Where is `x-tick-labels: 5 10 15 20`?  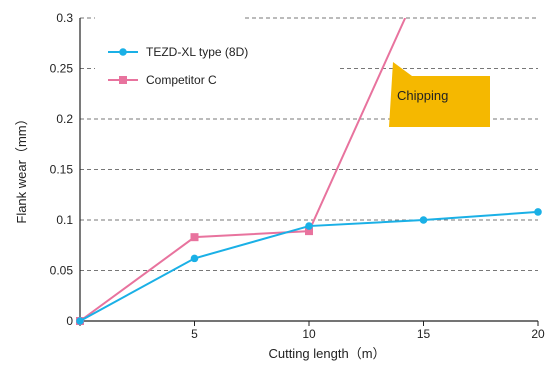
x-tick-labels: 5 10 15 20 is located at coordinates (368, 334).